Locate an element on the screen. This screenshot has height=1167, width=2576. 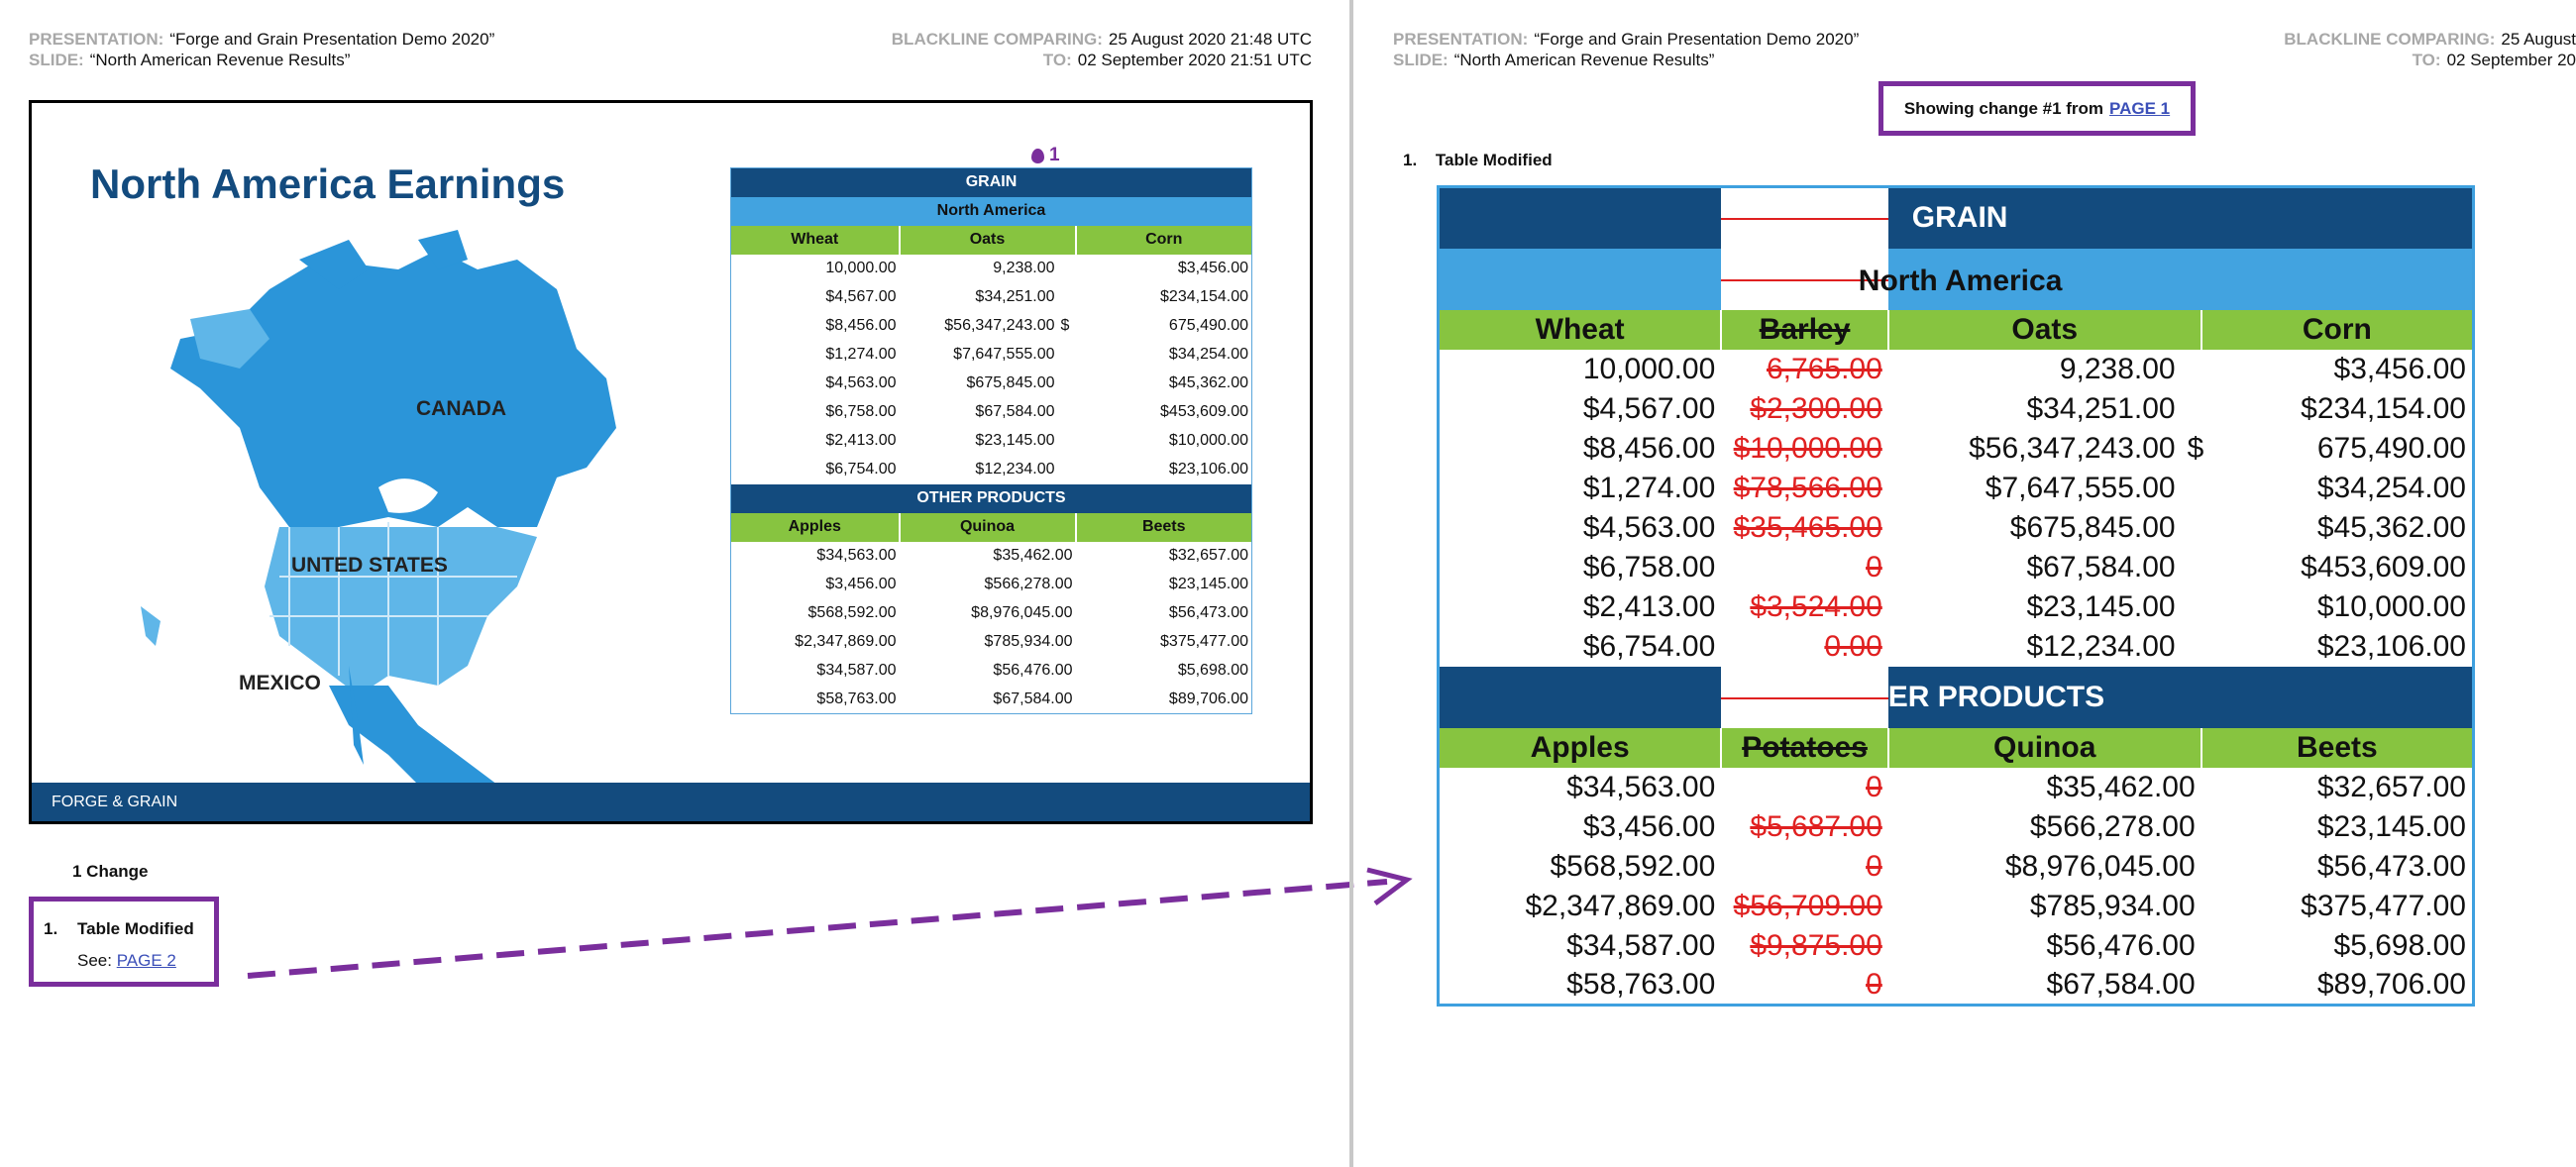
table-row: $4,563.00 $675,845.00 $45,362.00 is located at coordinates (991, 384).